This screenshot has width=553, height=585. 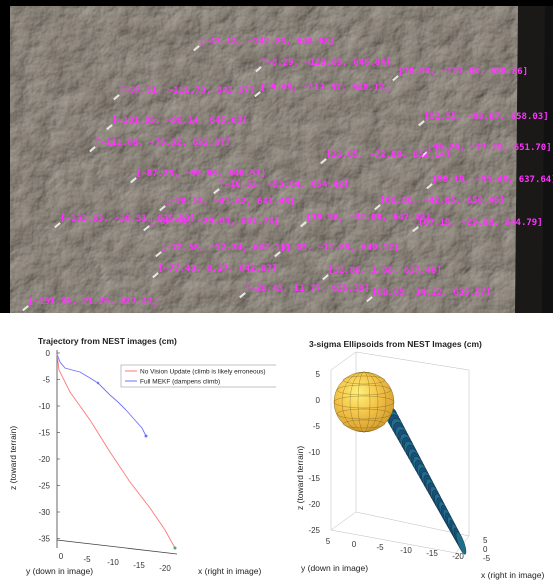 I want to click on left-y-tick: -5, so click(x=87, y=559).